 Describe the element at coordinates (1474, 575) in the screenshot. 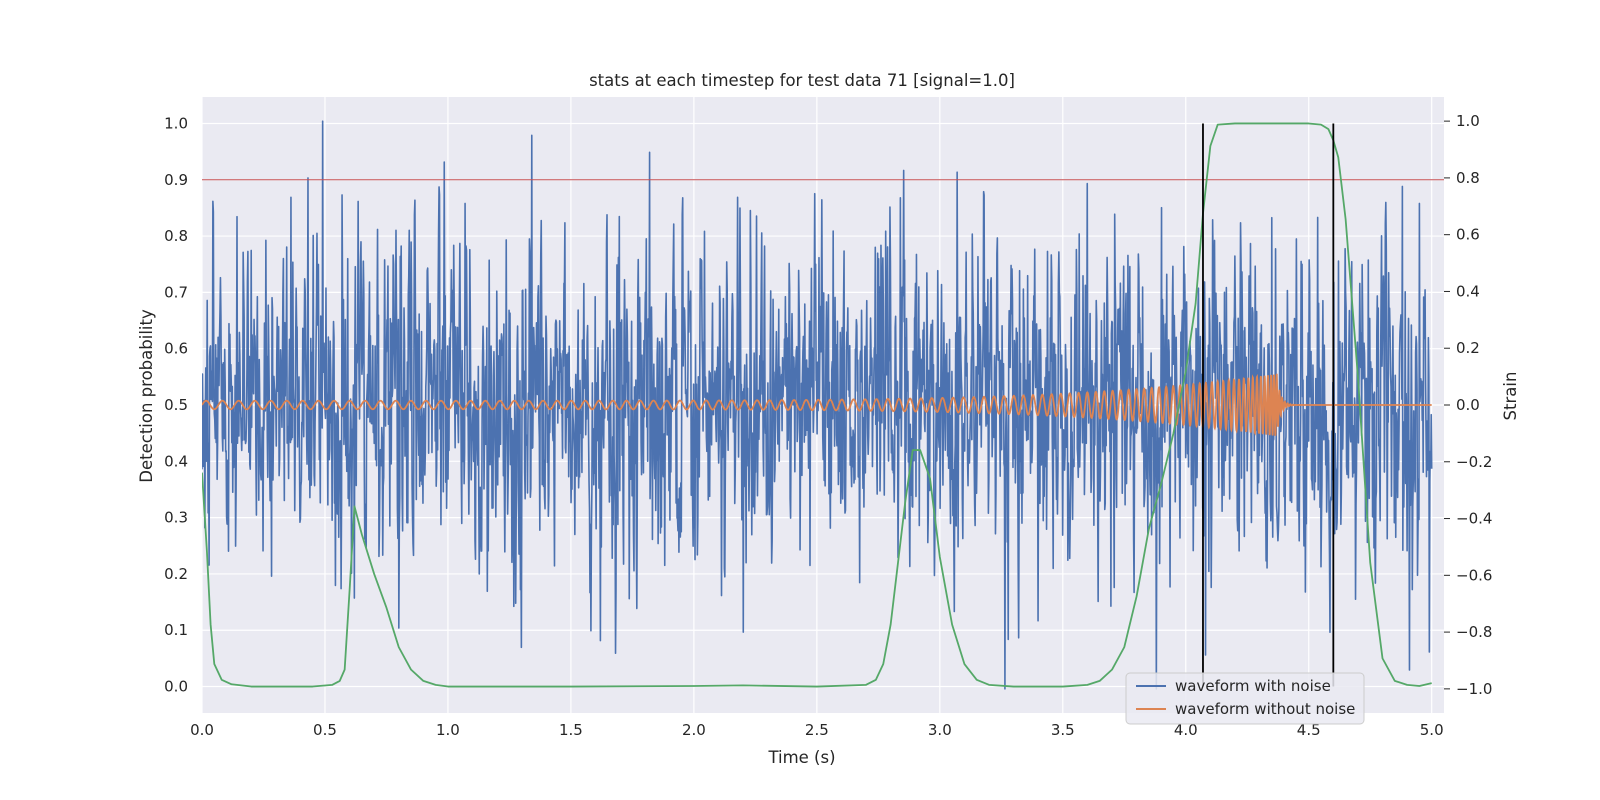

I see `y-right-tick-label: −0.6` at that location.